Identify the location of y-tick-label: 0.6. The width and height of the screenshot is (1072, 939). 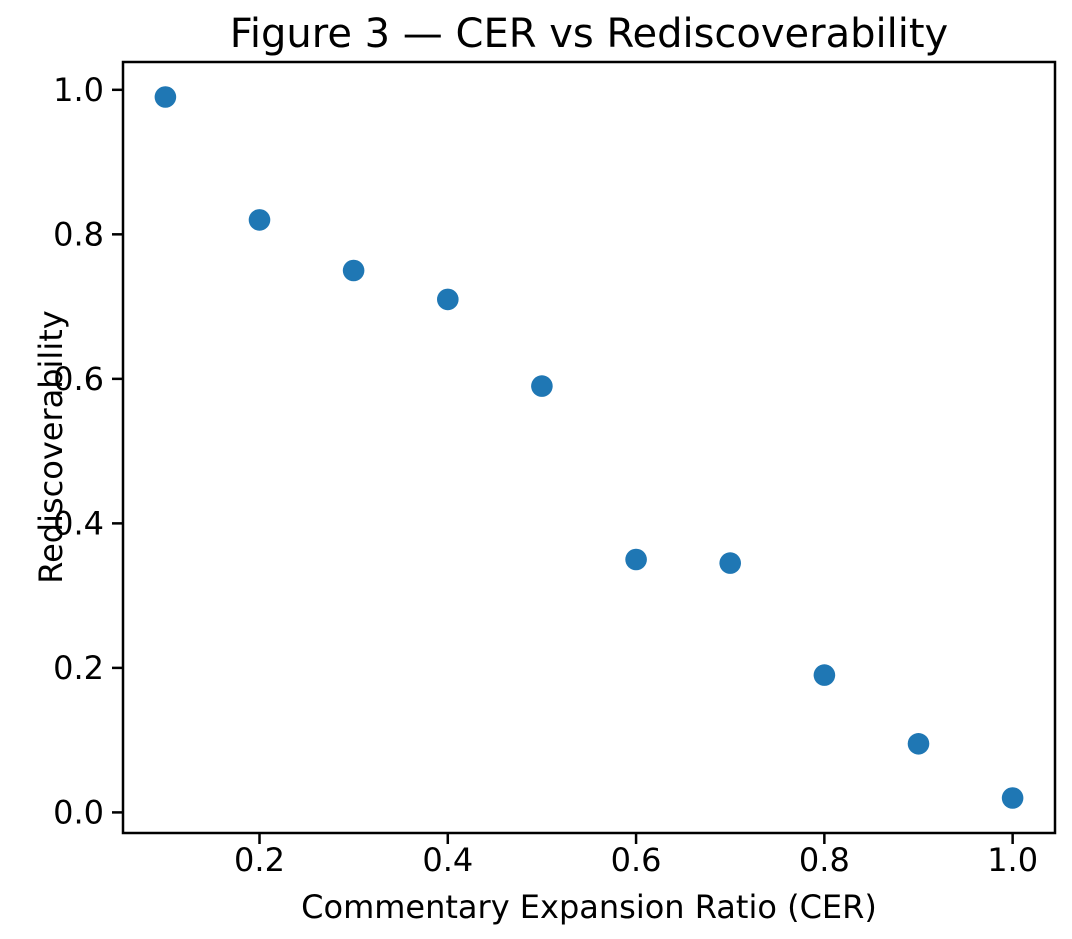
(78, 379).